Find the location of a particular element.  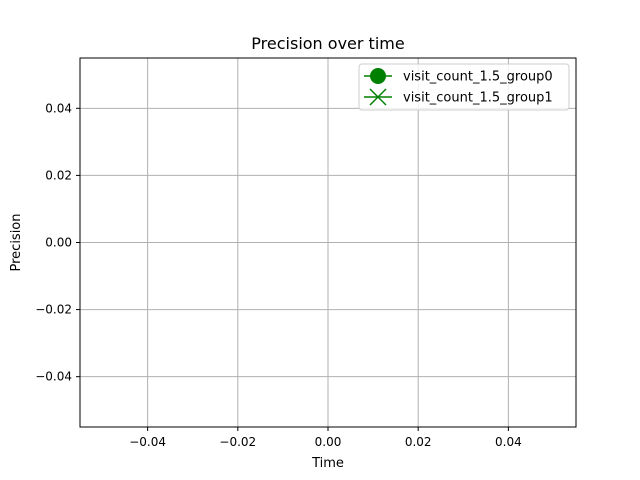

legend-label: visit_count_1.5_group1 is located at coordinates (478, 98).